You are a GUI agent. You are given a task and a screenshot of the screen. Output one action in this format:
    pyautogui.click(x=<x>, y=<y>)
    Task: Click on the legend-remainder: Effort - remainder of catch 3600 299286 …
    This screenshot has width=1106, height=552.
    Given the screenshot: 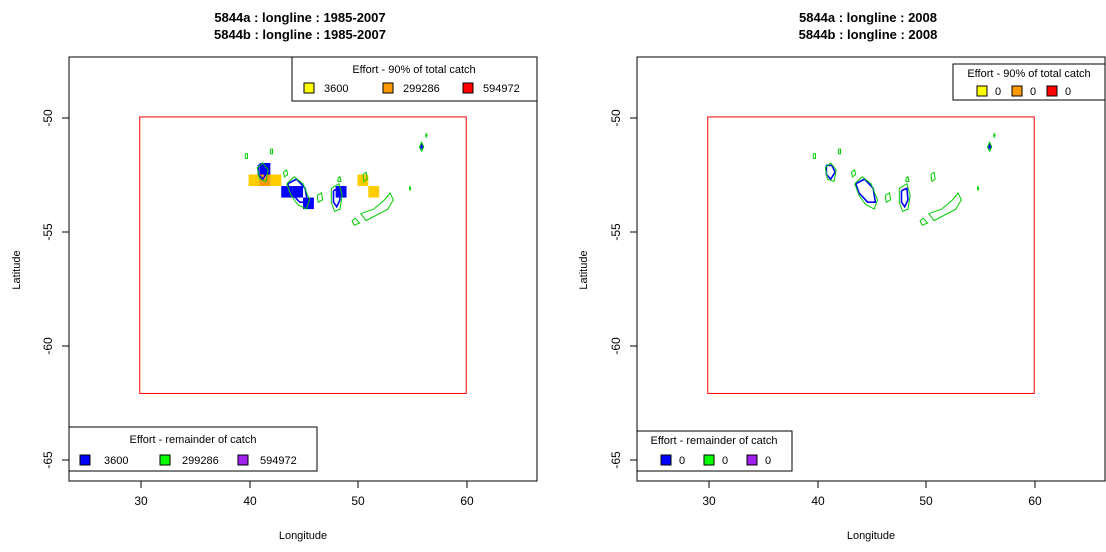 What is the action you would take?
    pyautogui.click(x=193, y=449)
    